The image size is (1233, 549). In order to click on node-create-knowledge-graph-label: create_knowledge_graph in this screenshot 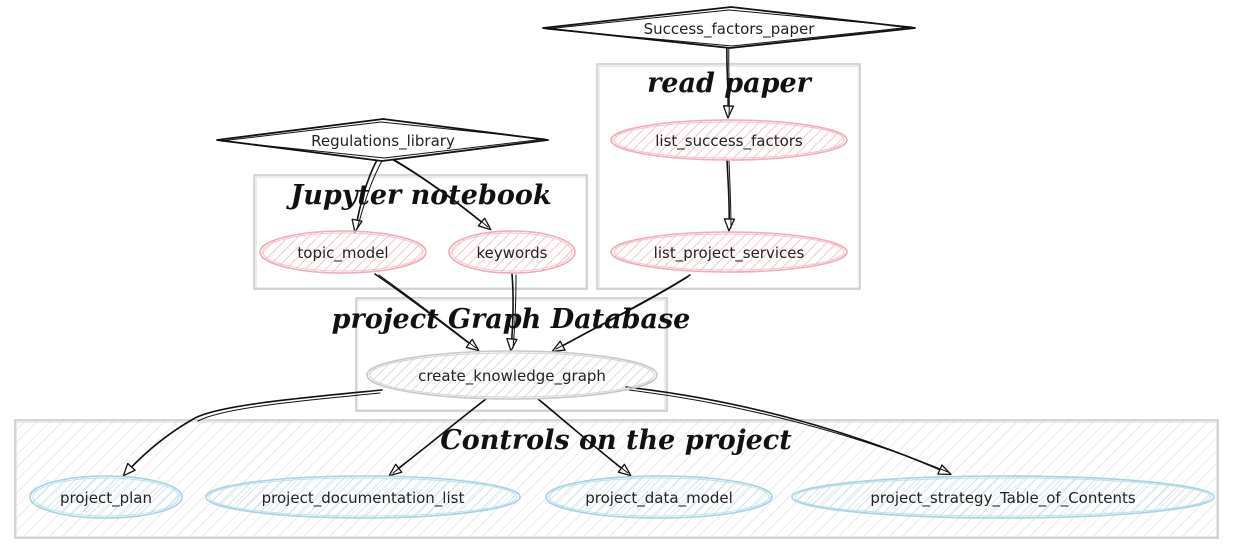, I will do `click(512, 376)`.